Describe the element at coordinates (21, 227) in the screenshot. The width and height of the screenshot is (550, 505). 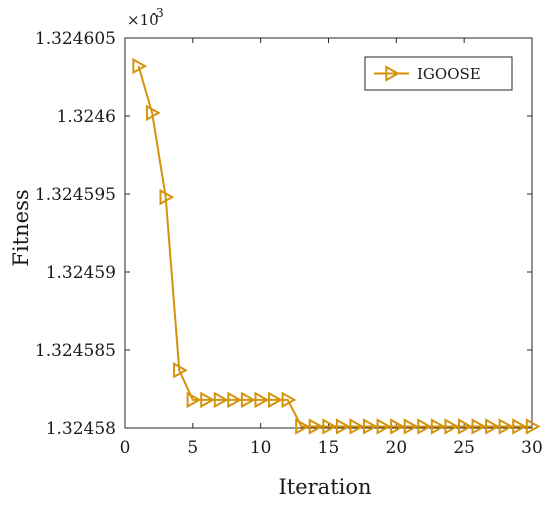
I see `y-axis-title: Fitness` at that location.